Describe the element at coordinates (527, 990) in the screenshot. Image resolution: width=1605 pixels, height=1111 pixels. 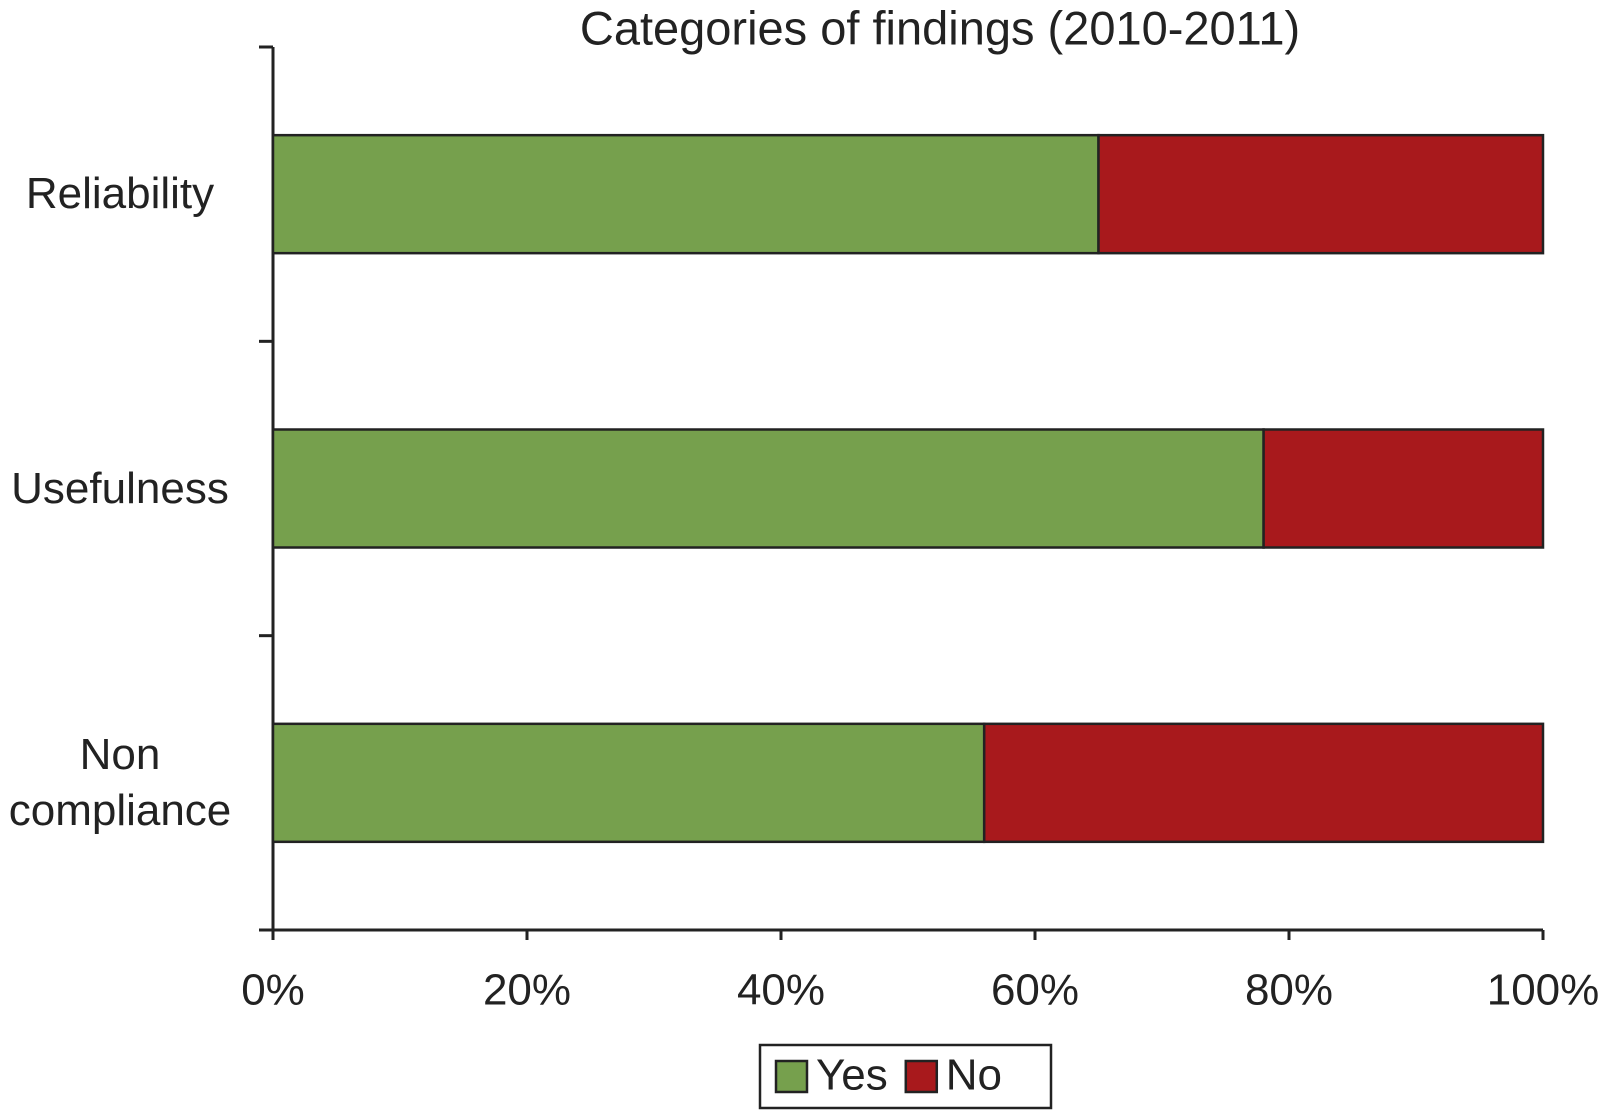
I see `x-tick-label: 20%` at that location.